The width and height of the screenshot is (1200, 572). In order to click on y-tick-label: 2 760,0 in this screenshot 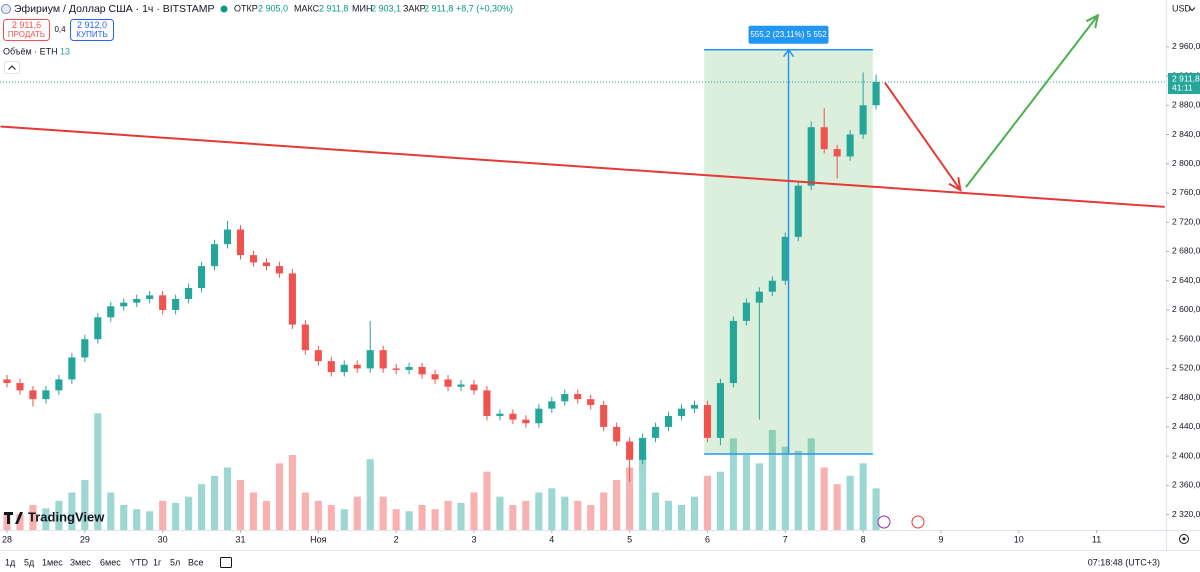, I will do `click(1186, 192)`.